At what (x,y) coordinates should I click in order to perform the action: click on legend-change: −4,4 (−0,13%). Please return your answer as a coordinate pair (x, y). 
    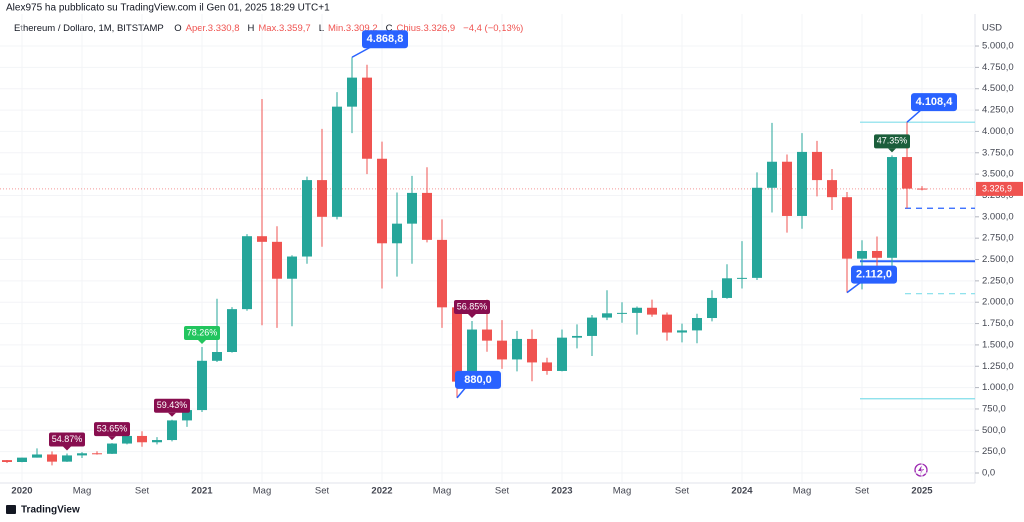
    Looking at the image, I should click on (493, 28).